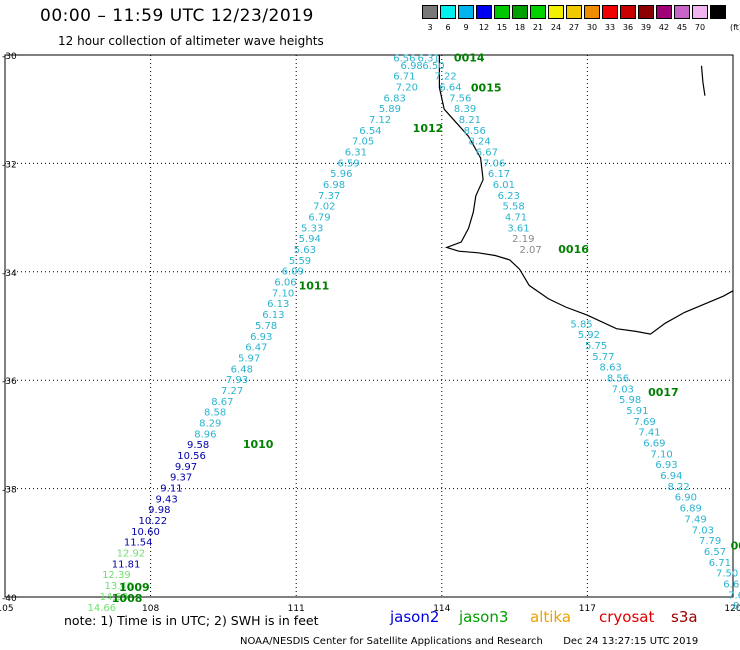  I want to click on wave-height-label: 10.56, so click(191, 456).